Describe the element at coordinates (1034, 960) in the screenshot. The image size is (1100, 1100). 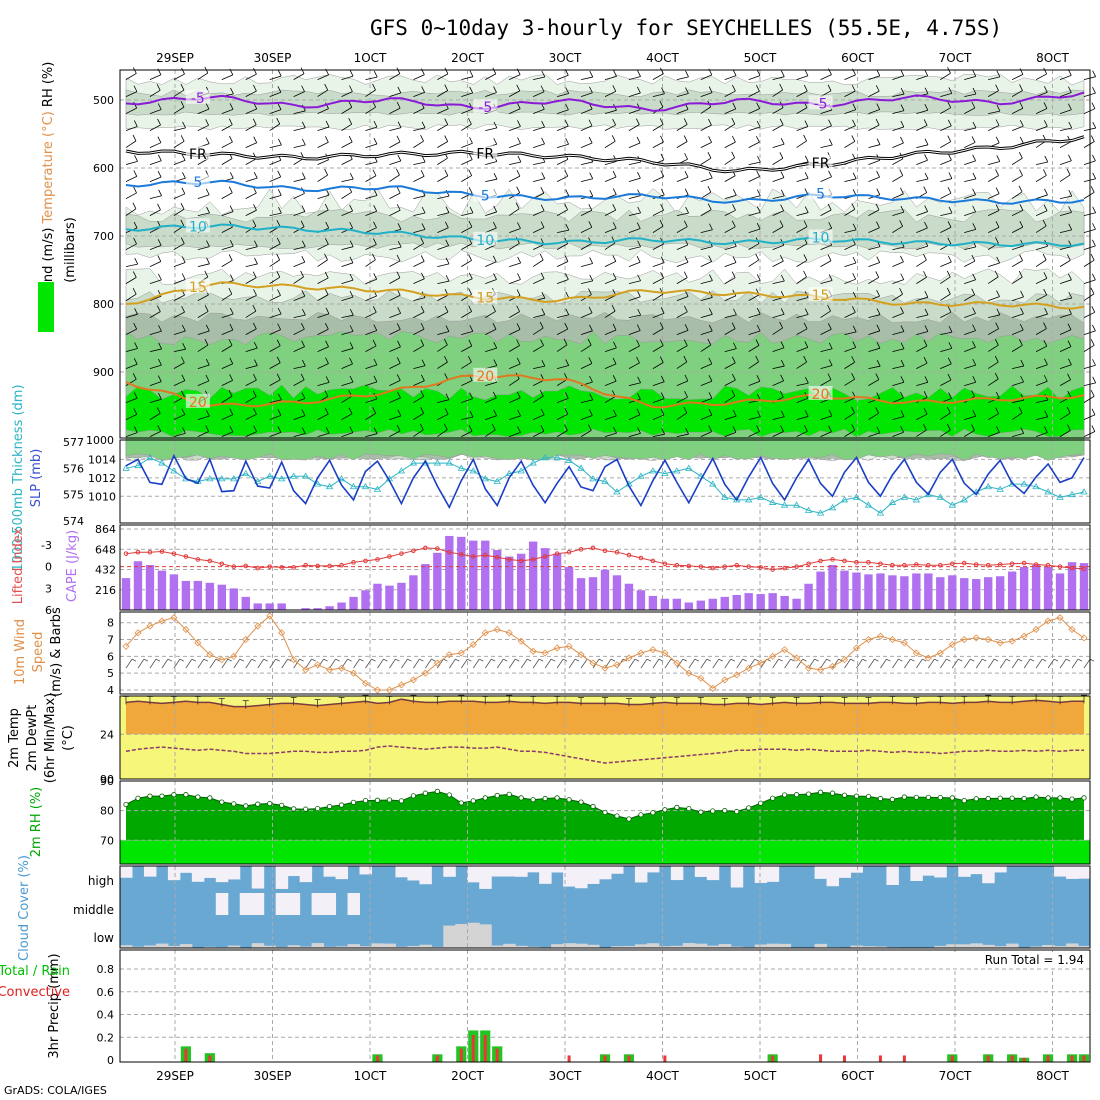
I see `run-total-label: Run Total = 1.94` at that location.